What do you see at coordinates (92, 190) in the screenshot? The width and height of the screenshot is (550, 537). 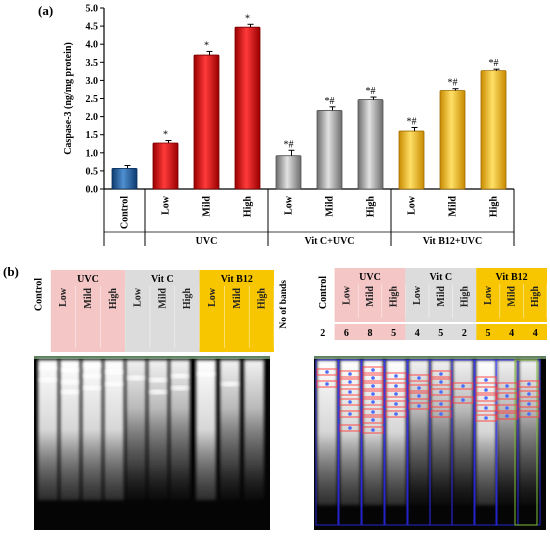 I see `y-tick-label: 0.0` at bounding box center [92, 190].